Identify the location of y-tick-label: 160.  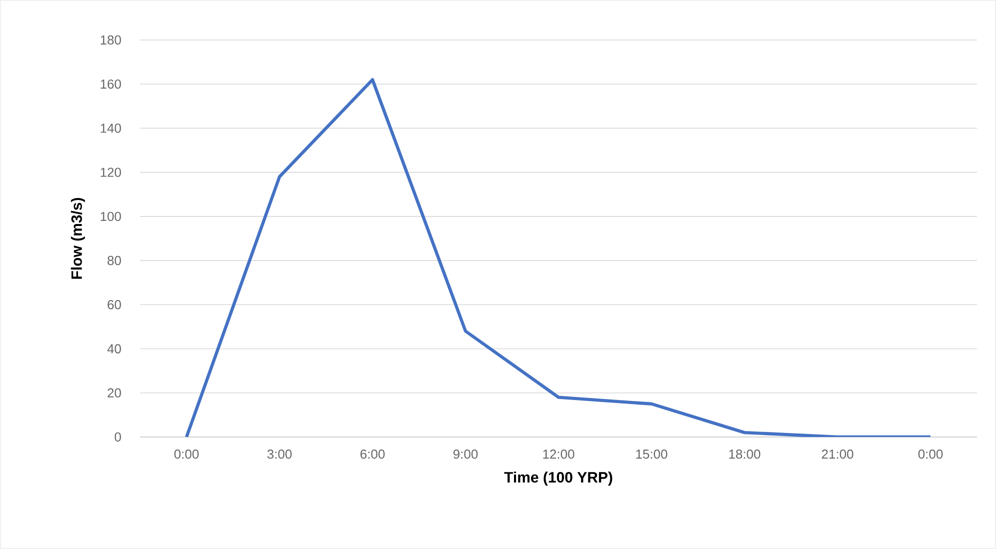
(110, 84).